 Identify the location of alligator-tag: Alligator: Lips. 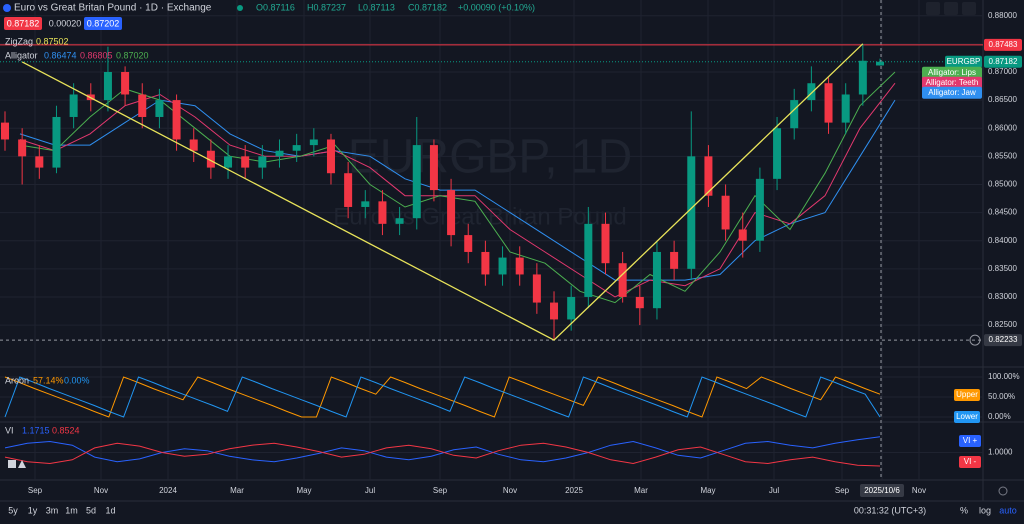
(952, 72).